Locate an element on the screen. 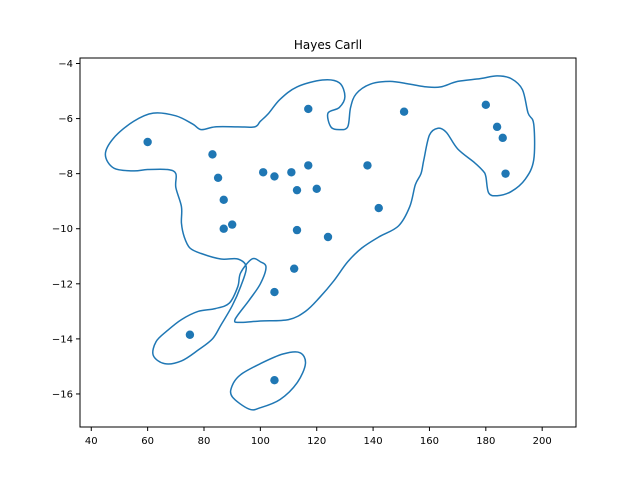 The height and width of the screenshot is (480, 640). y-tick-label--10: −10 is located at coordinates (62, 229).